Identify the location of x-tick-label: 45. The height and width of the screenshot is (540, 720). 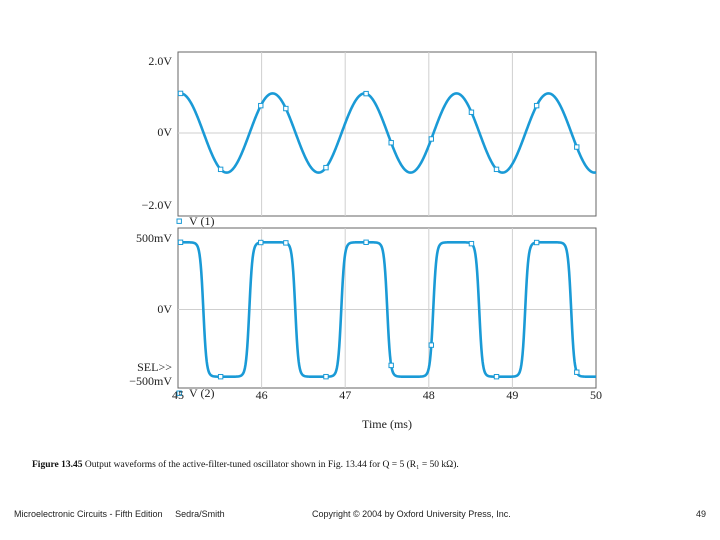
(178, 395).